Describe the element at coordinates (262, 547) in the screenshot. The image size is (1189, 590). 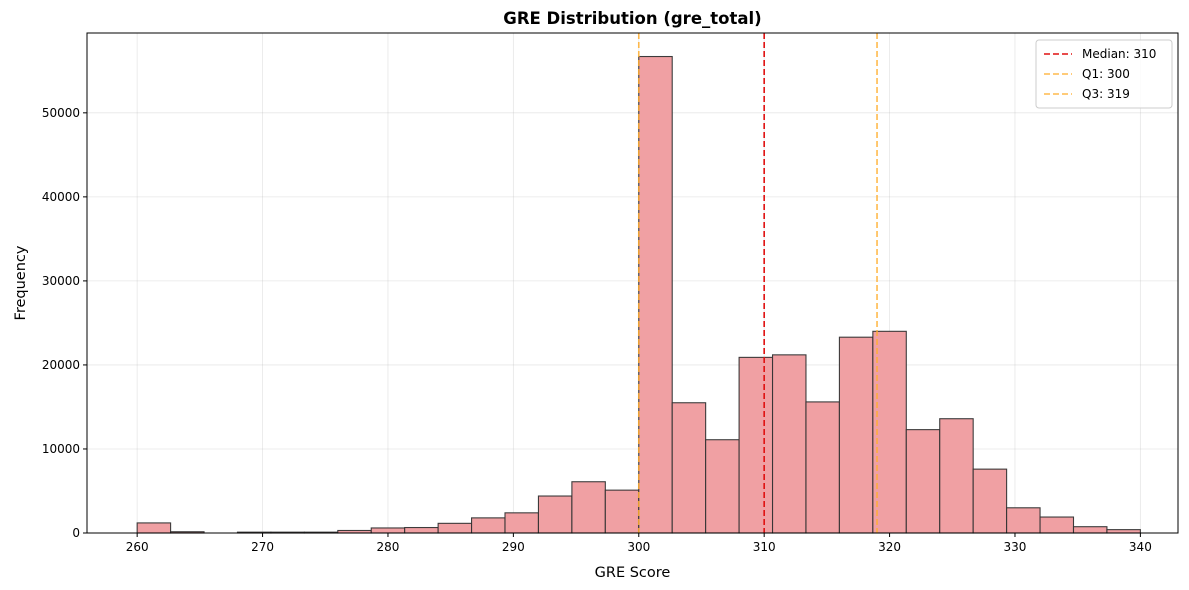
I see `x-tick-label: 270` at that location.